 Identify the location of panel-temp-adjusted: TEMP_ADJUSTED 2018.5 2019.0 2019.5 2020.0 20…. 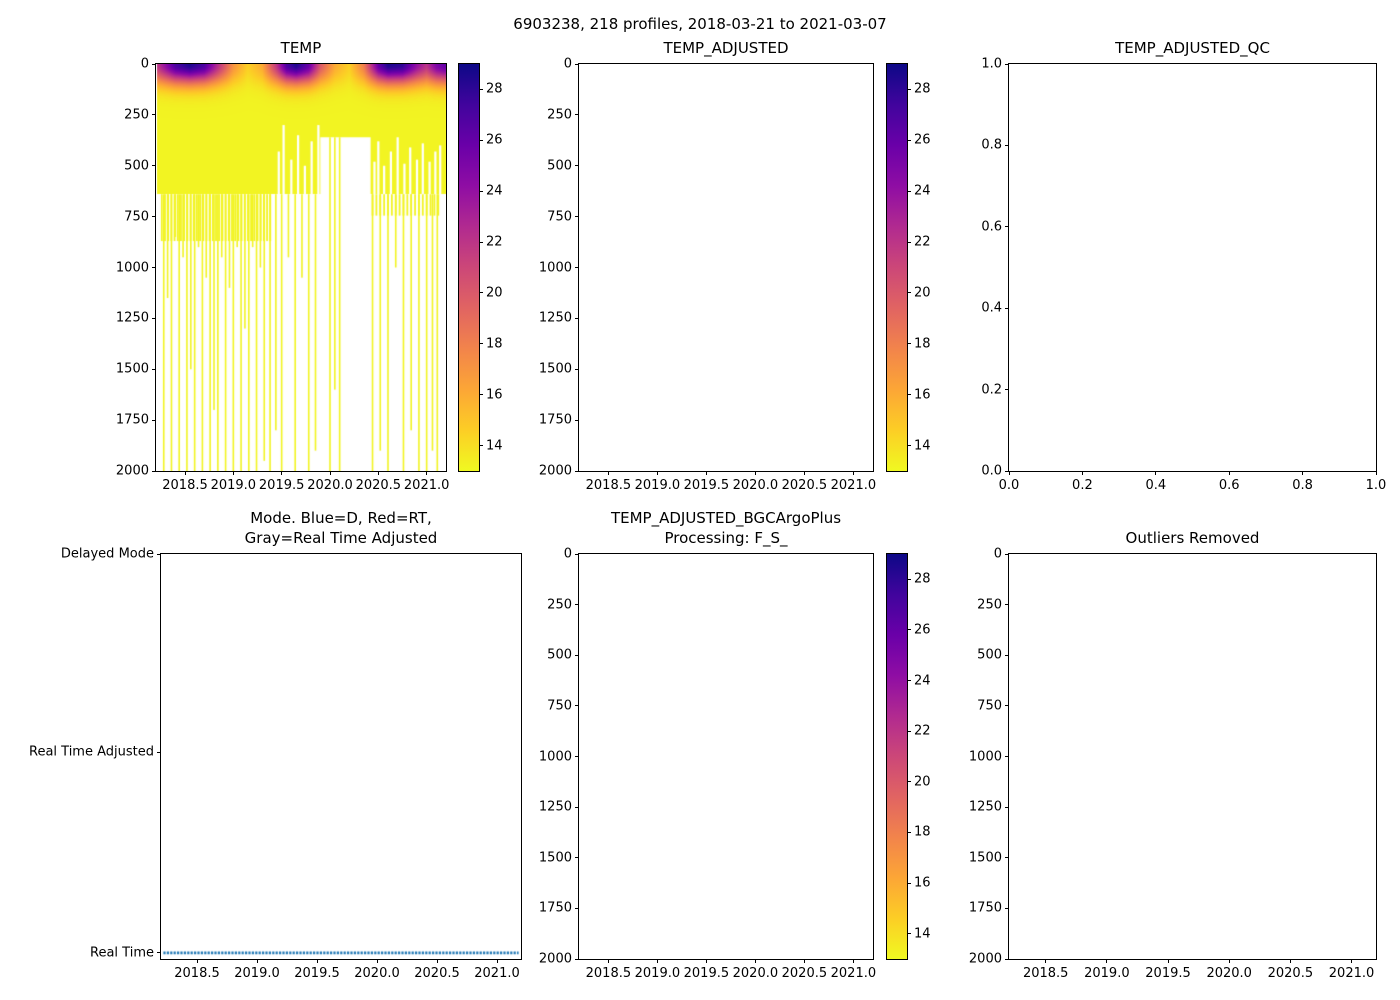
(707, 266).